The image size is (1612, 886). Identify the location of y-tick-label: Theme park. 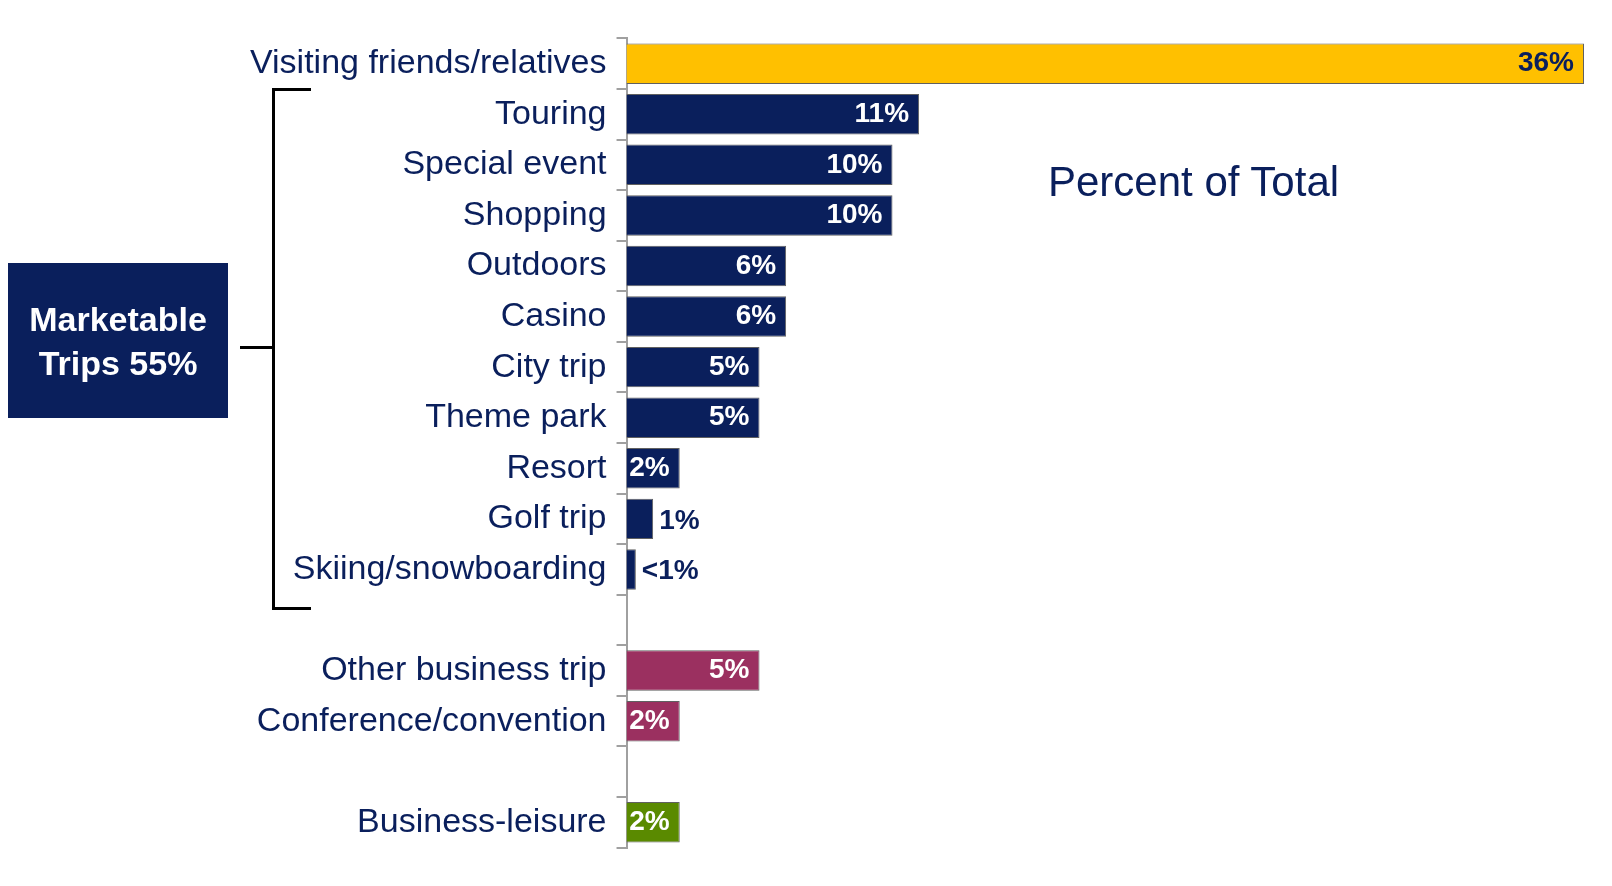
(516, 415).